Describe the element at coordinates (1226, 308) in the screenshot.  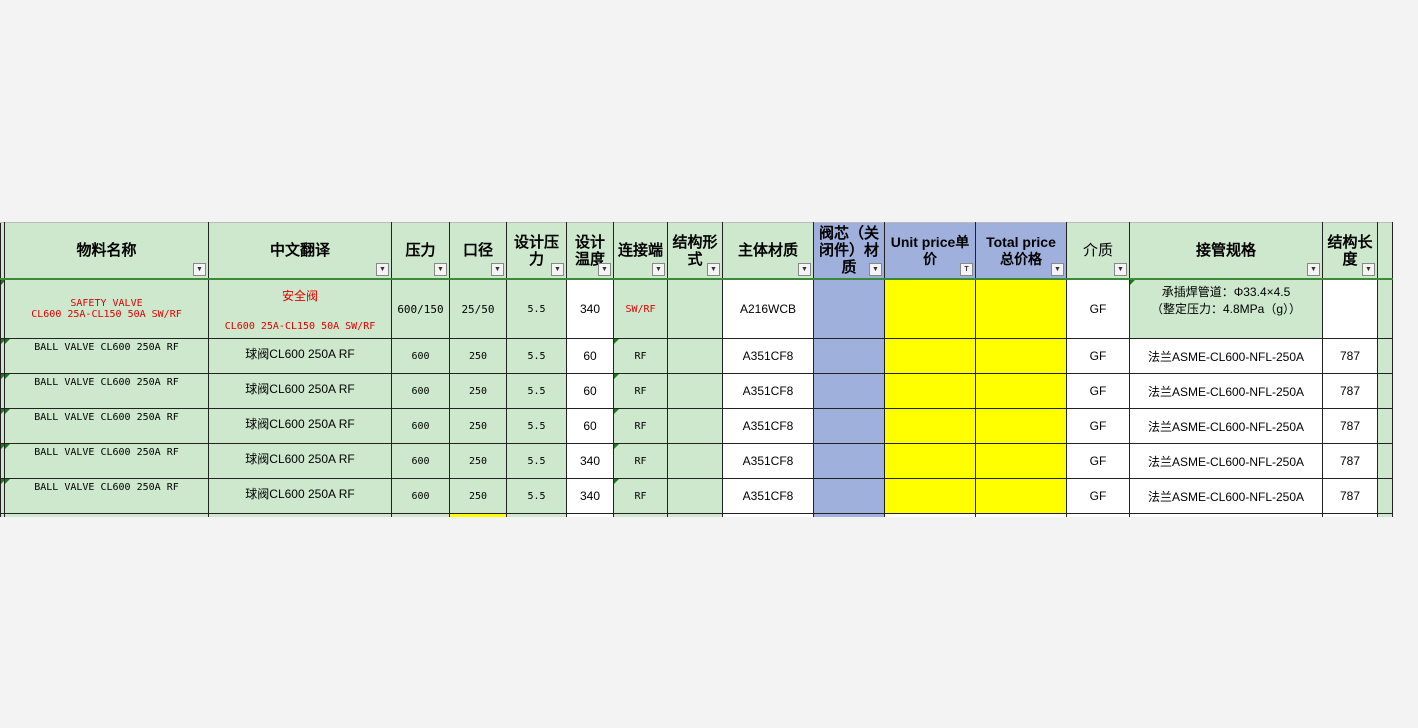
I see `cell-pipe-spec: 承插焊管道：Φ33.4×4.5 （整定压力：4.8MPa（g））` at that location.